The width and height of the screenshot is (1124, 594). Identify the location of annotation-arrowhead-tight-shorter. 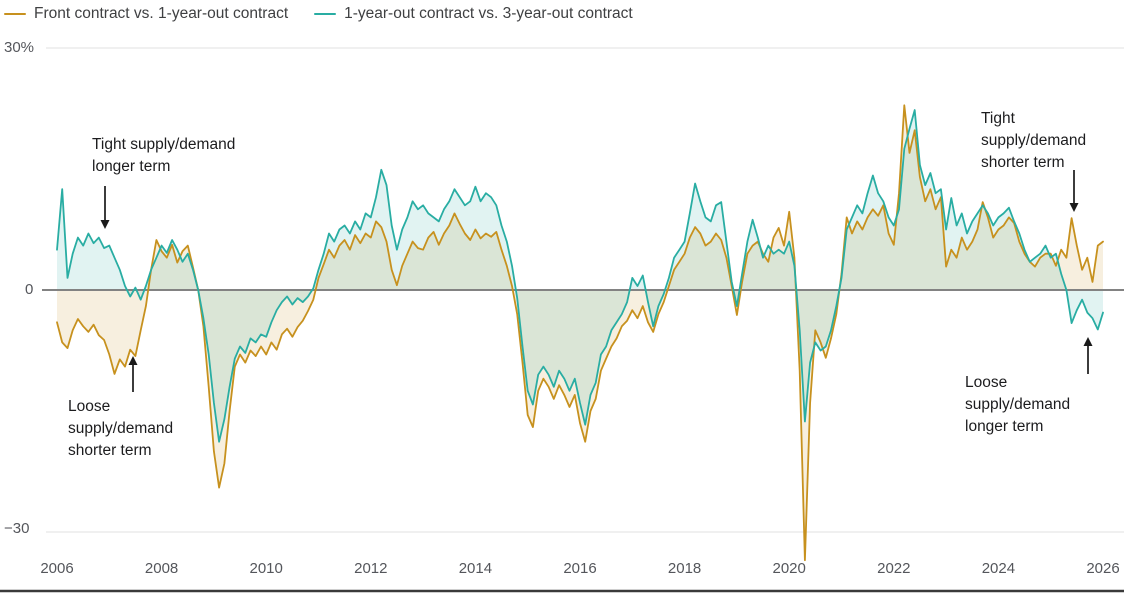
(1074, 207).